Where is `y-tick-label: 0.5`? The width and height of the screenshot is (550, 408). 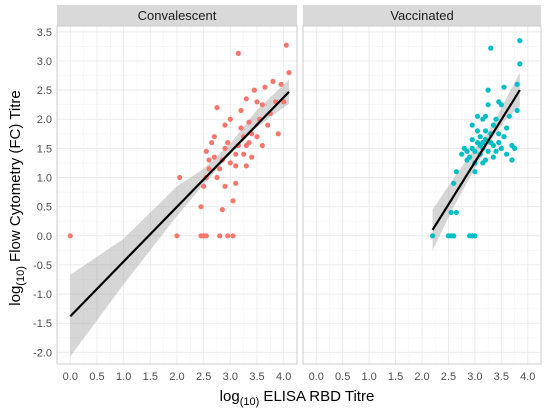 y-tick-label: 0.5 is located at coordinates (44, 208).